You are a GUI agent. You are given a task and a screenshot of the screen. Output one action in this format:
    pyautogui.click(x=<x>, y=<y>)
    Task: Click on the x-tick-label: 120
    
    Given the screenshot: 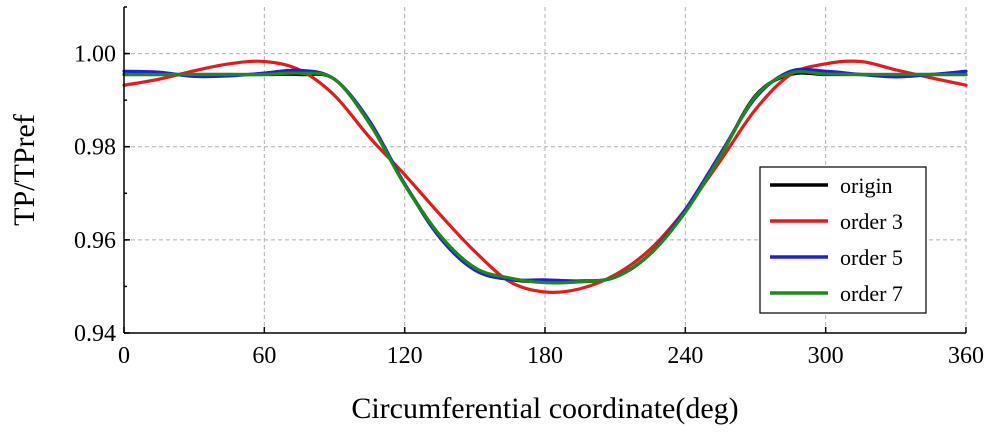 What is the action you would take?
    pyautogui.click(x=405, y=356)
    